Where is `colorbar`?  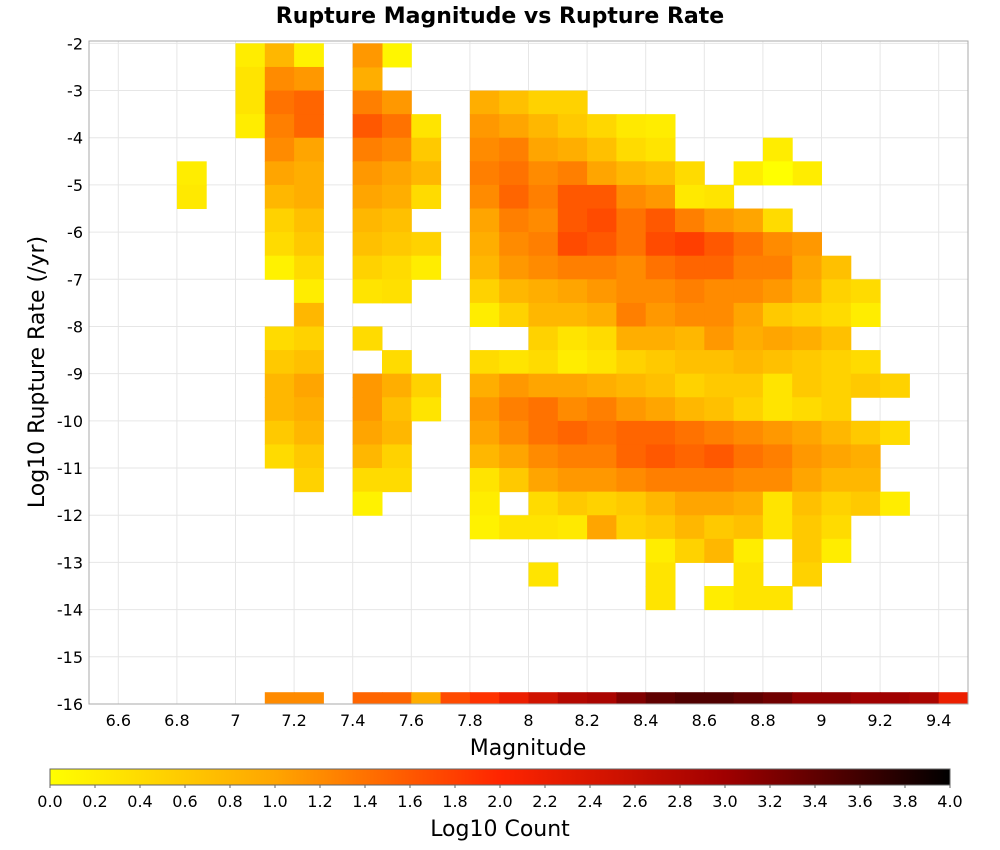
colorbar is located at coordinates (500, 777).